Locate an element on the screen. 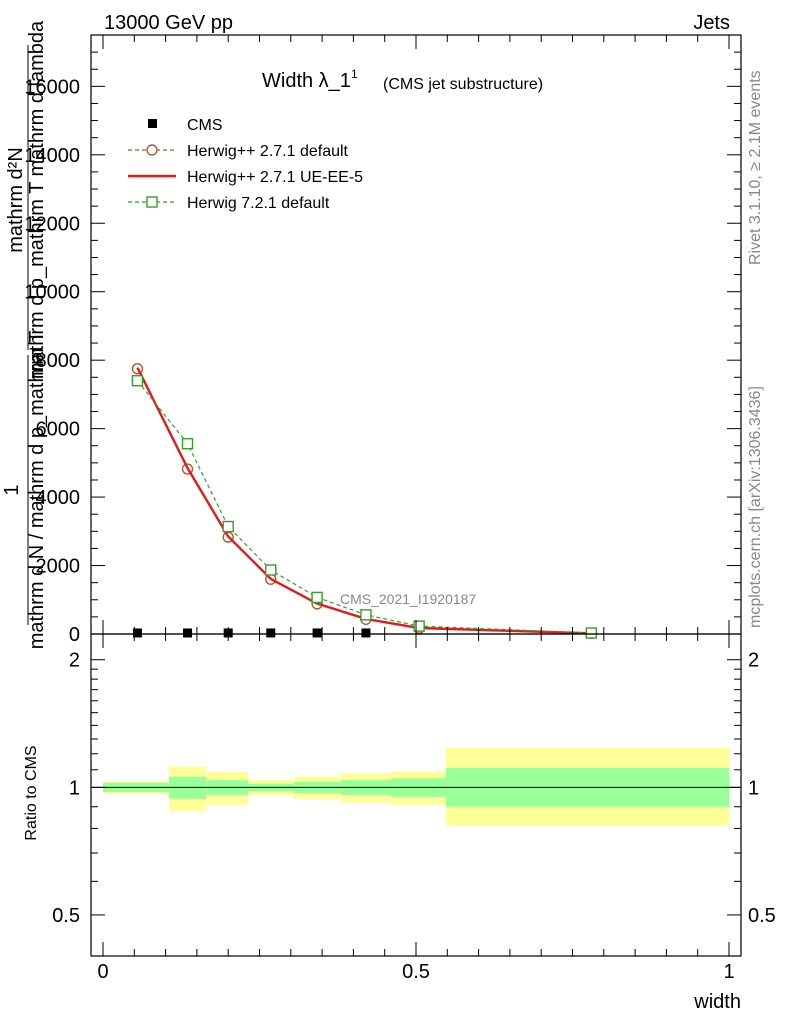  ratio-ytick-label-right: 0.5 is located at coordinates (762, 916).